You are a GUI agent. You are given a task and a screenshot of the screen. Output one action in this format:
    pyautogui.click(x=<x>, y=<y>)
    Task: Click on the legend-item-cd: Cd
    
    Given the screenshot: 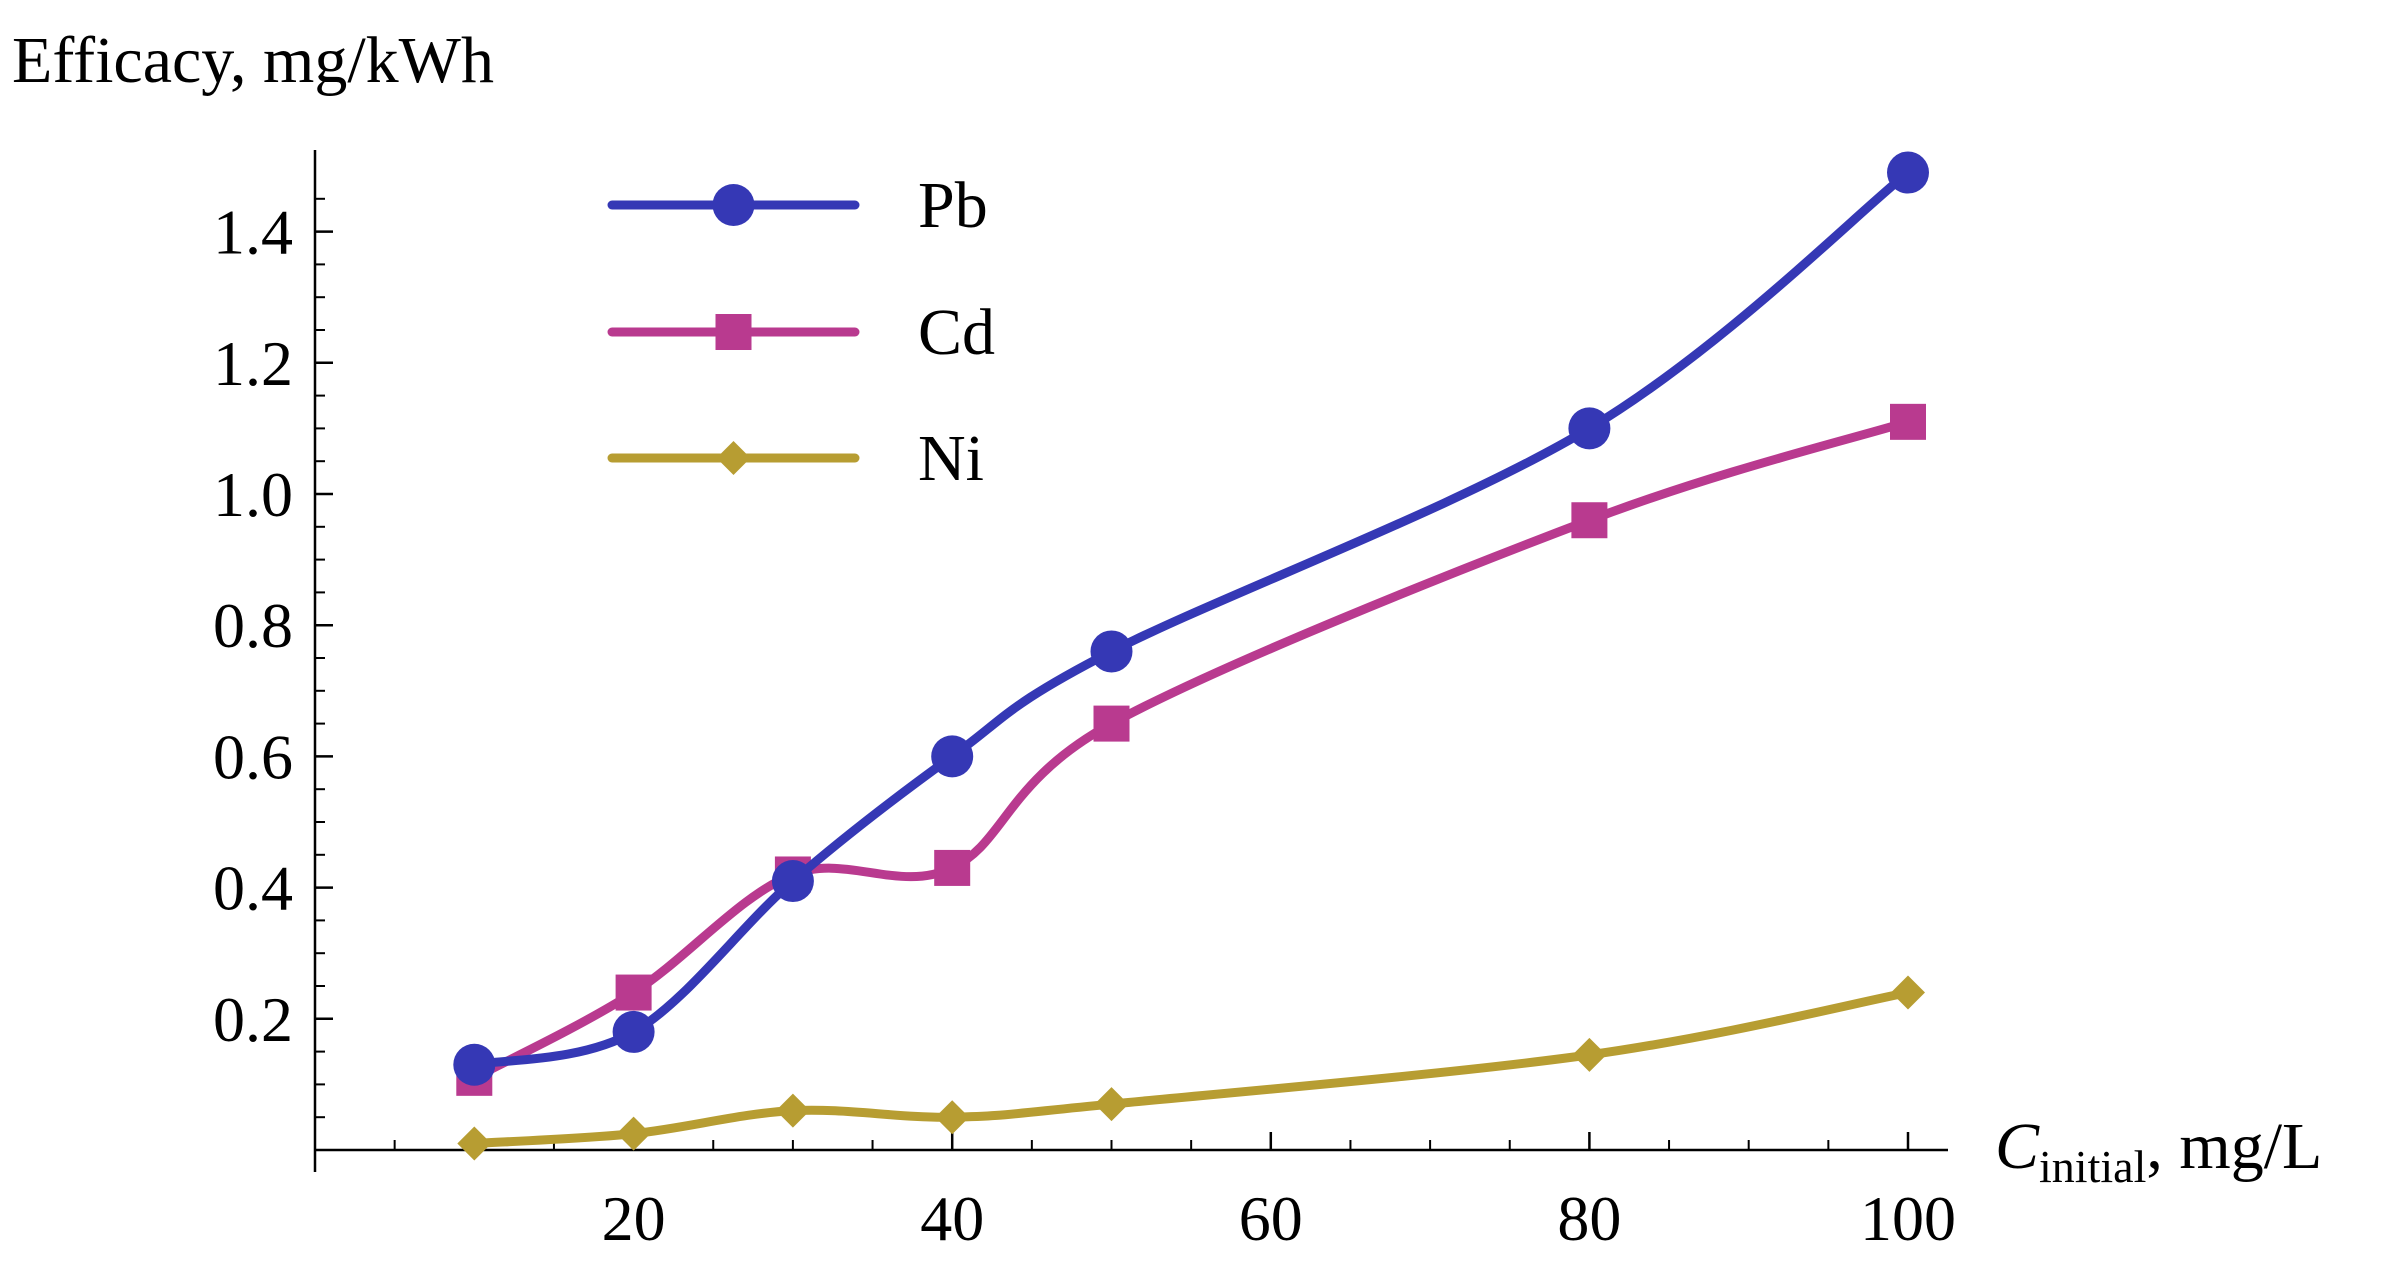 What is the action you would take?
    pyautogui.click(x=801, y=332)
    